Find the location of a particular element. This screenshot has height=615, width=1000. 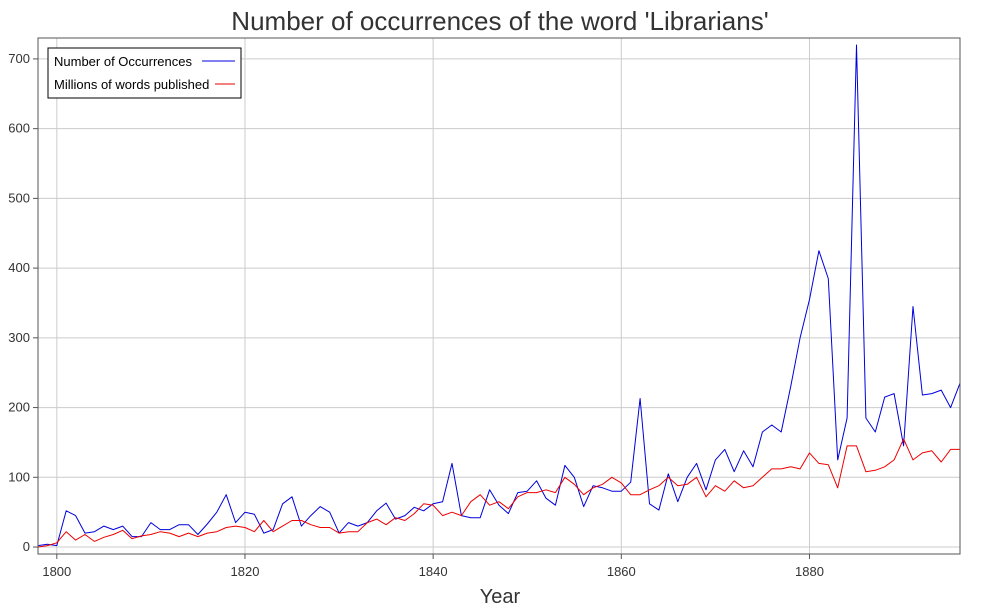

y-tick-label: 200 is located at coordinates (19, 407).